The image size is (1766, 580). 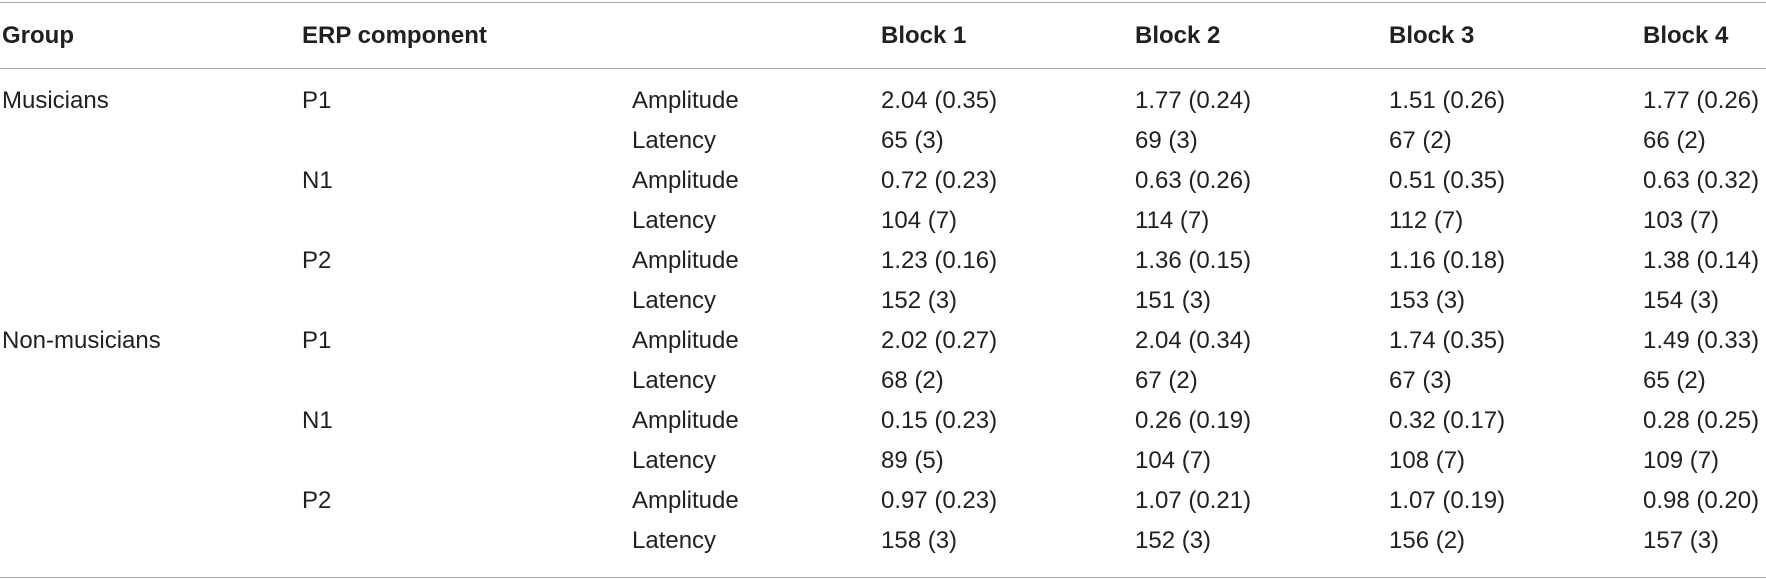 What do you see at coordinates (1427, 460) in the screenshot?
I see `cell-block-3: 108 (7)` at bounding box center [1427, 460].